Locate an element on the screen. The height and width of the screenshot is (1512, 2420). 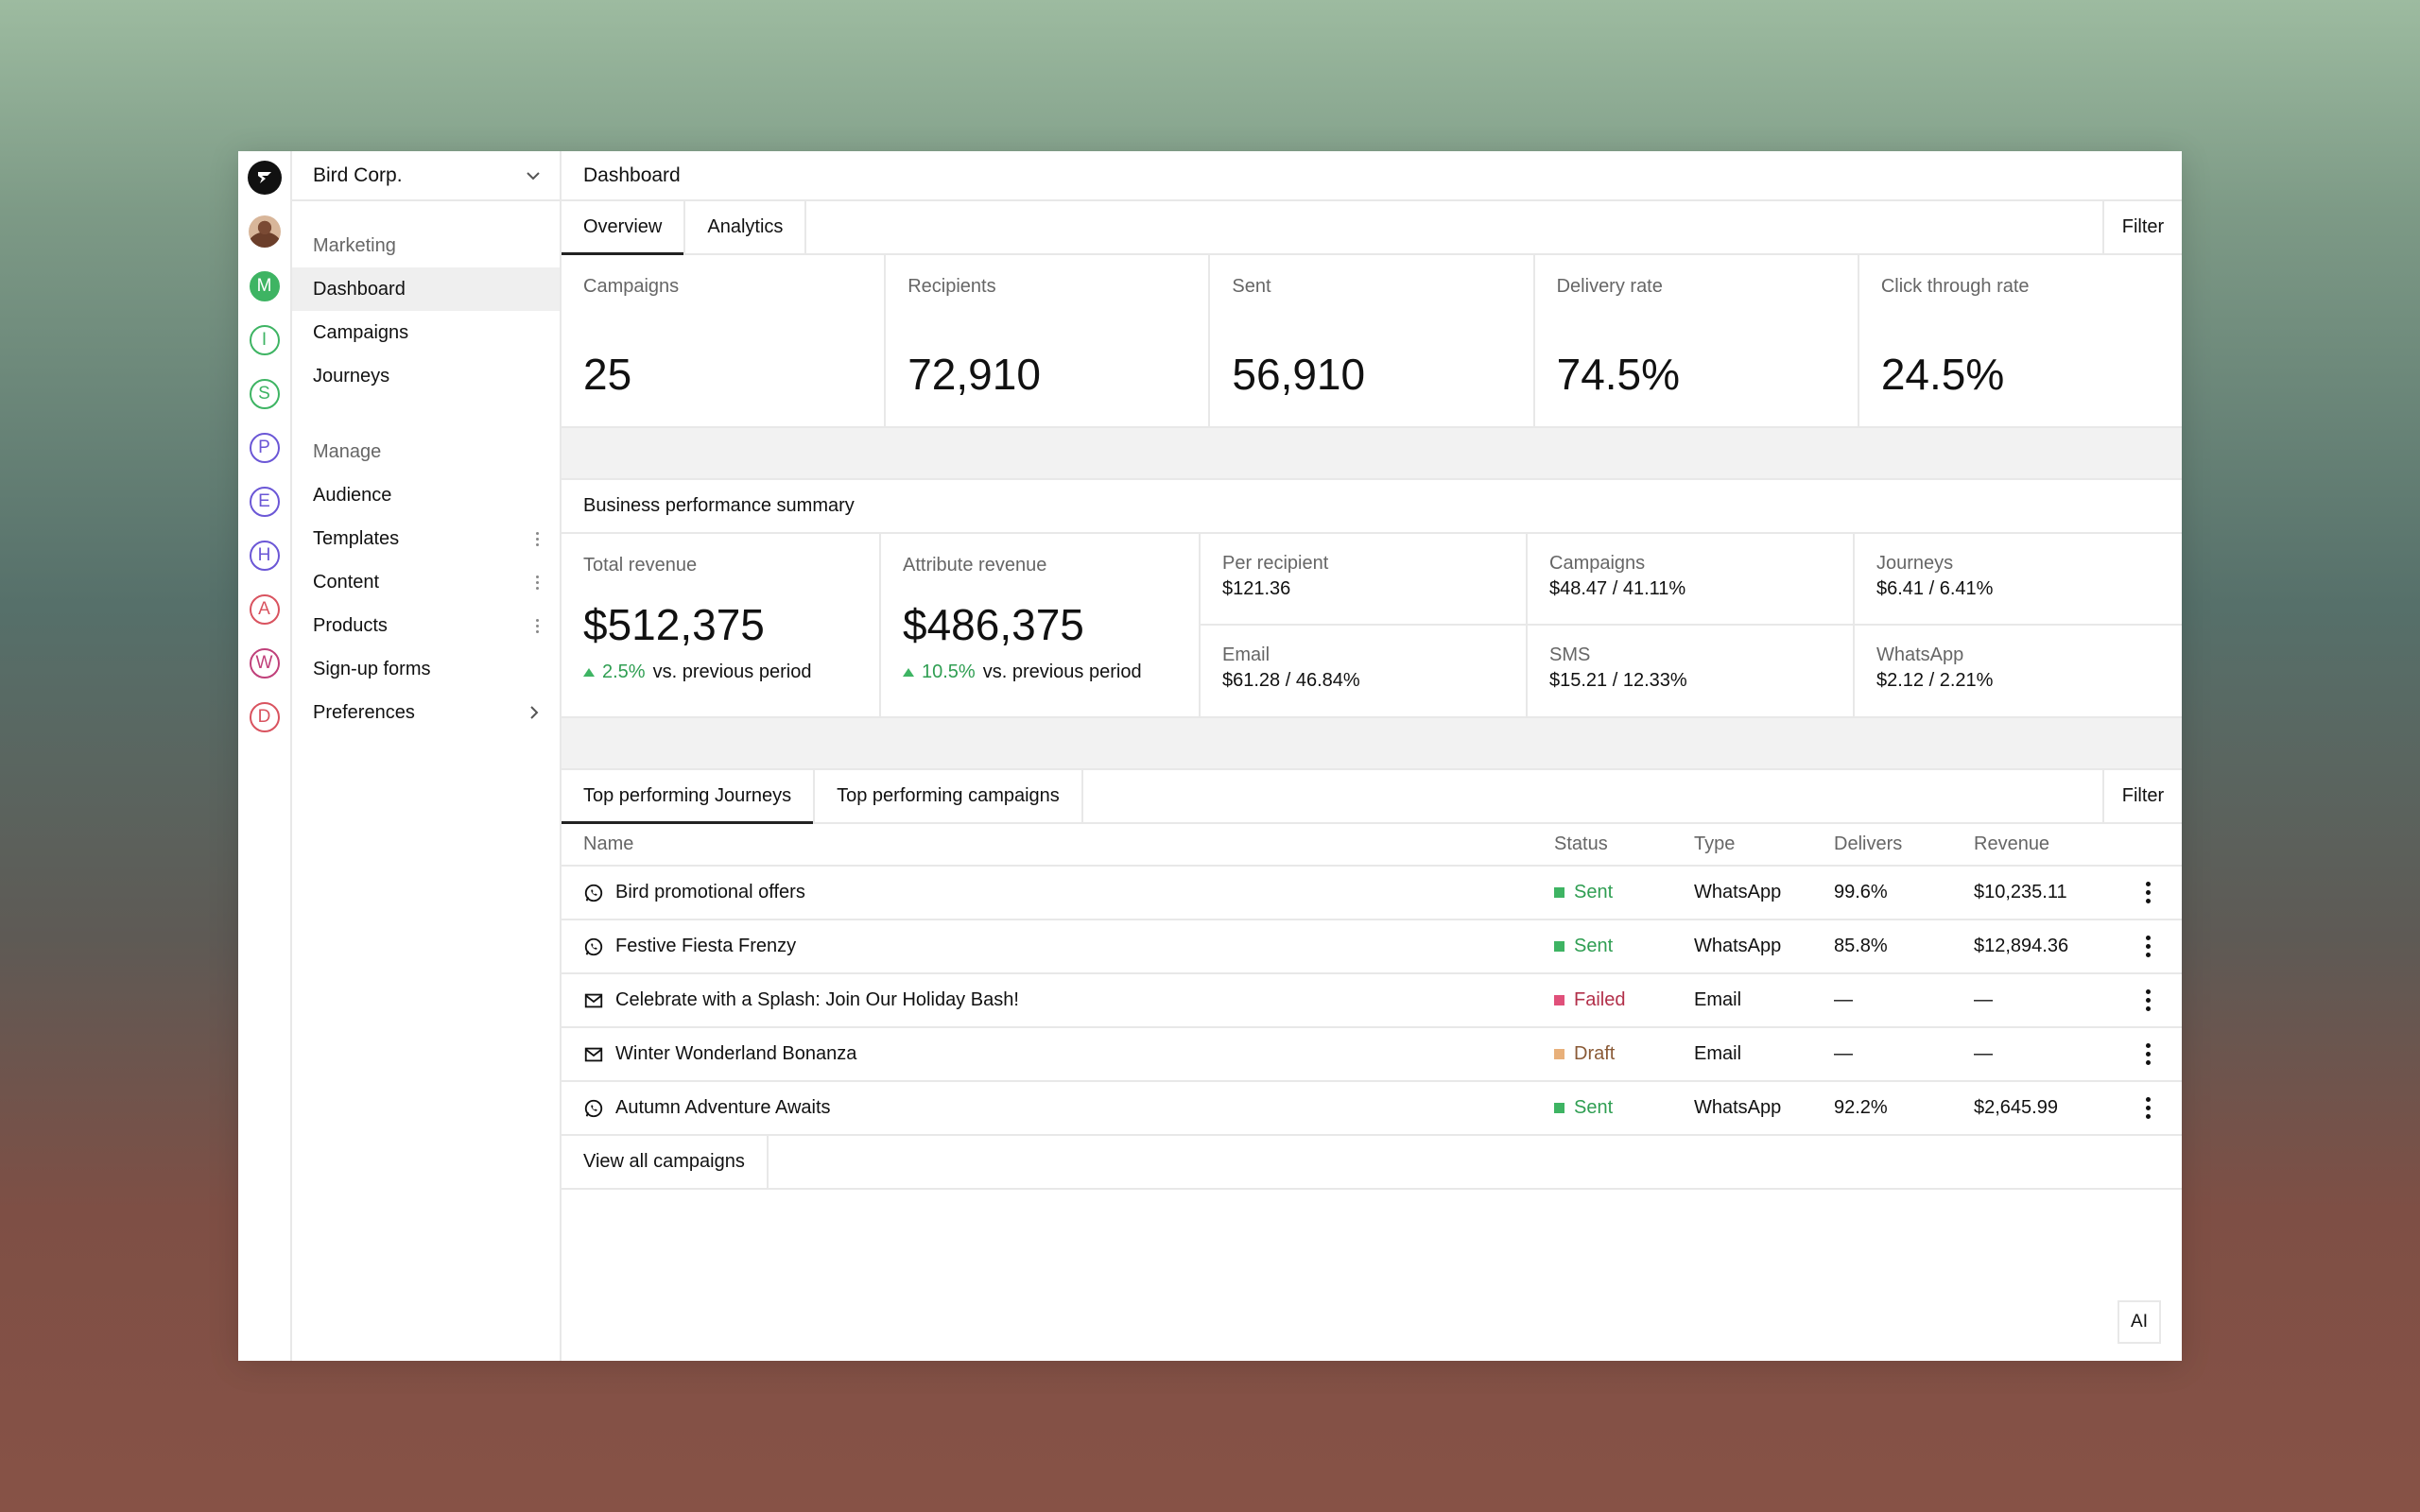
change-percent: 2.5% is located at coordinates (624, 672).